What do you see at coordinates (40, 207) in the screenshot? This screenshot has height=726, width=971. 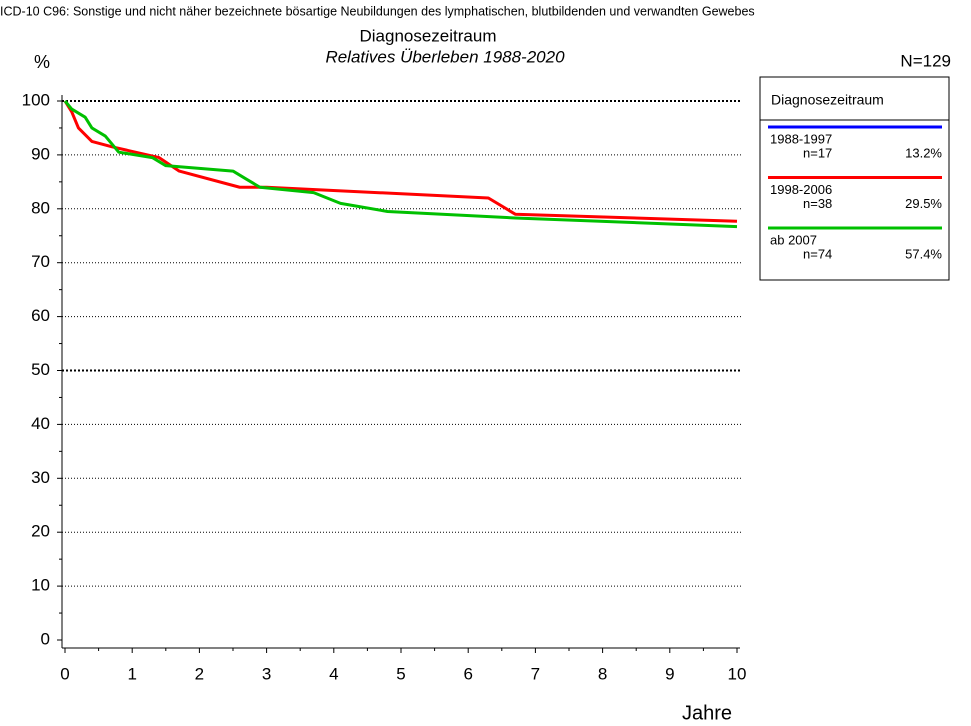 I see `y-tick-label: 80` at bounding box center [40, 207].